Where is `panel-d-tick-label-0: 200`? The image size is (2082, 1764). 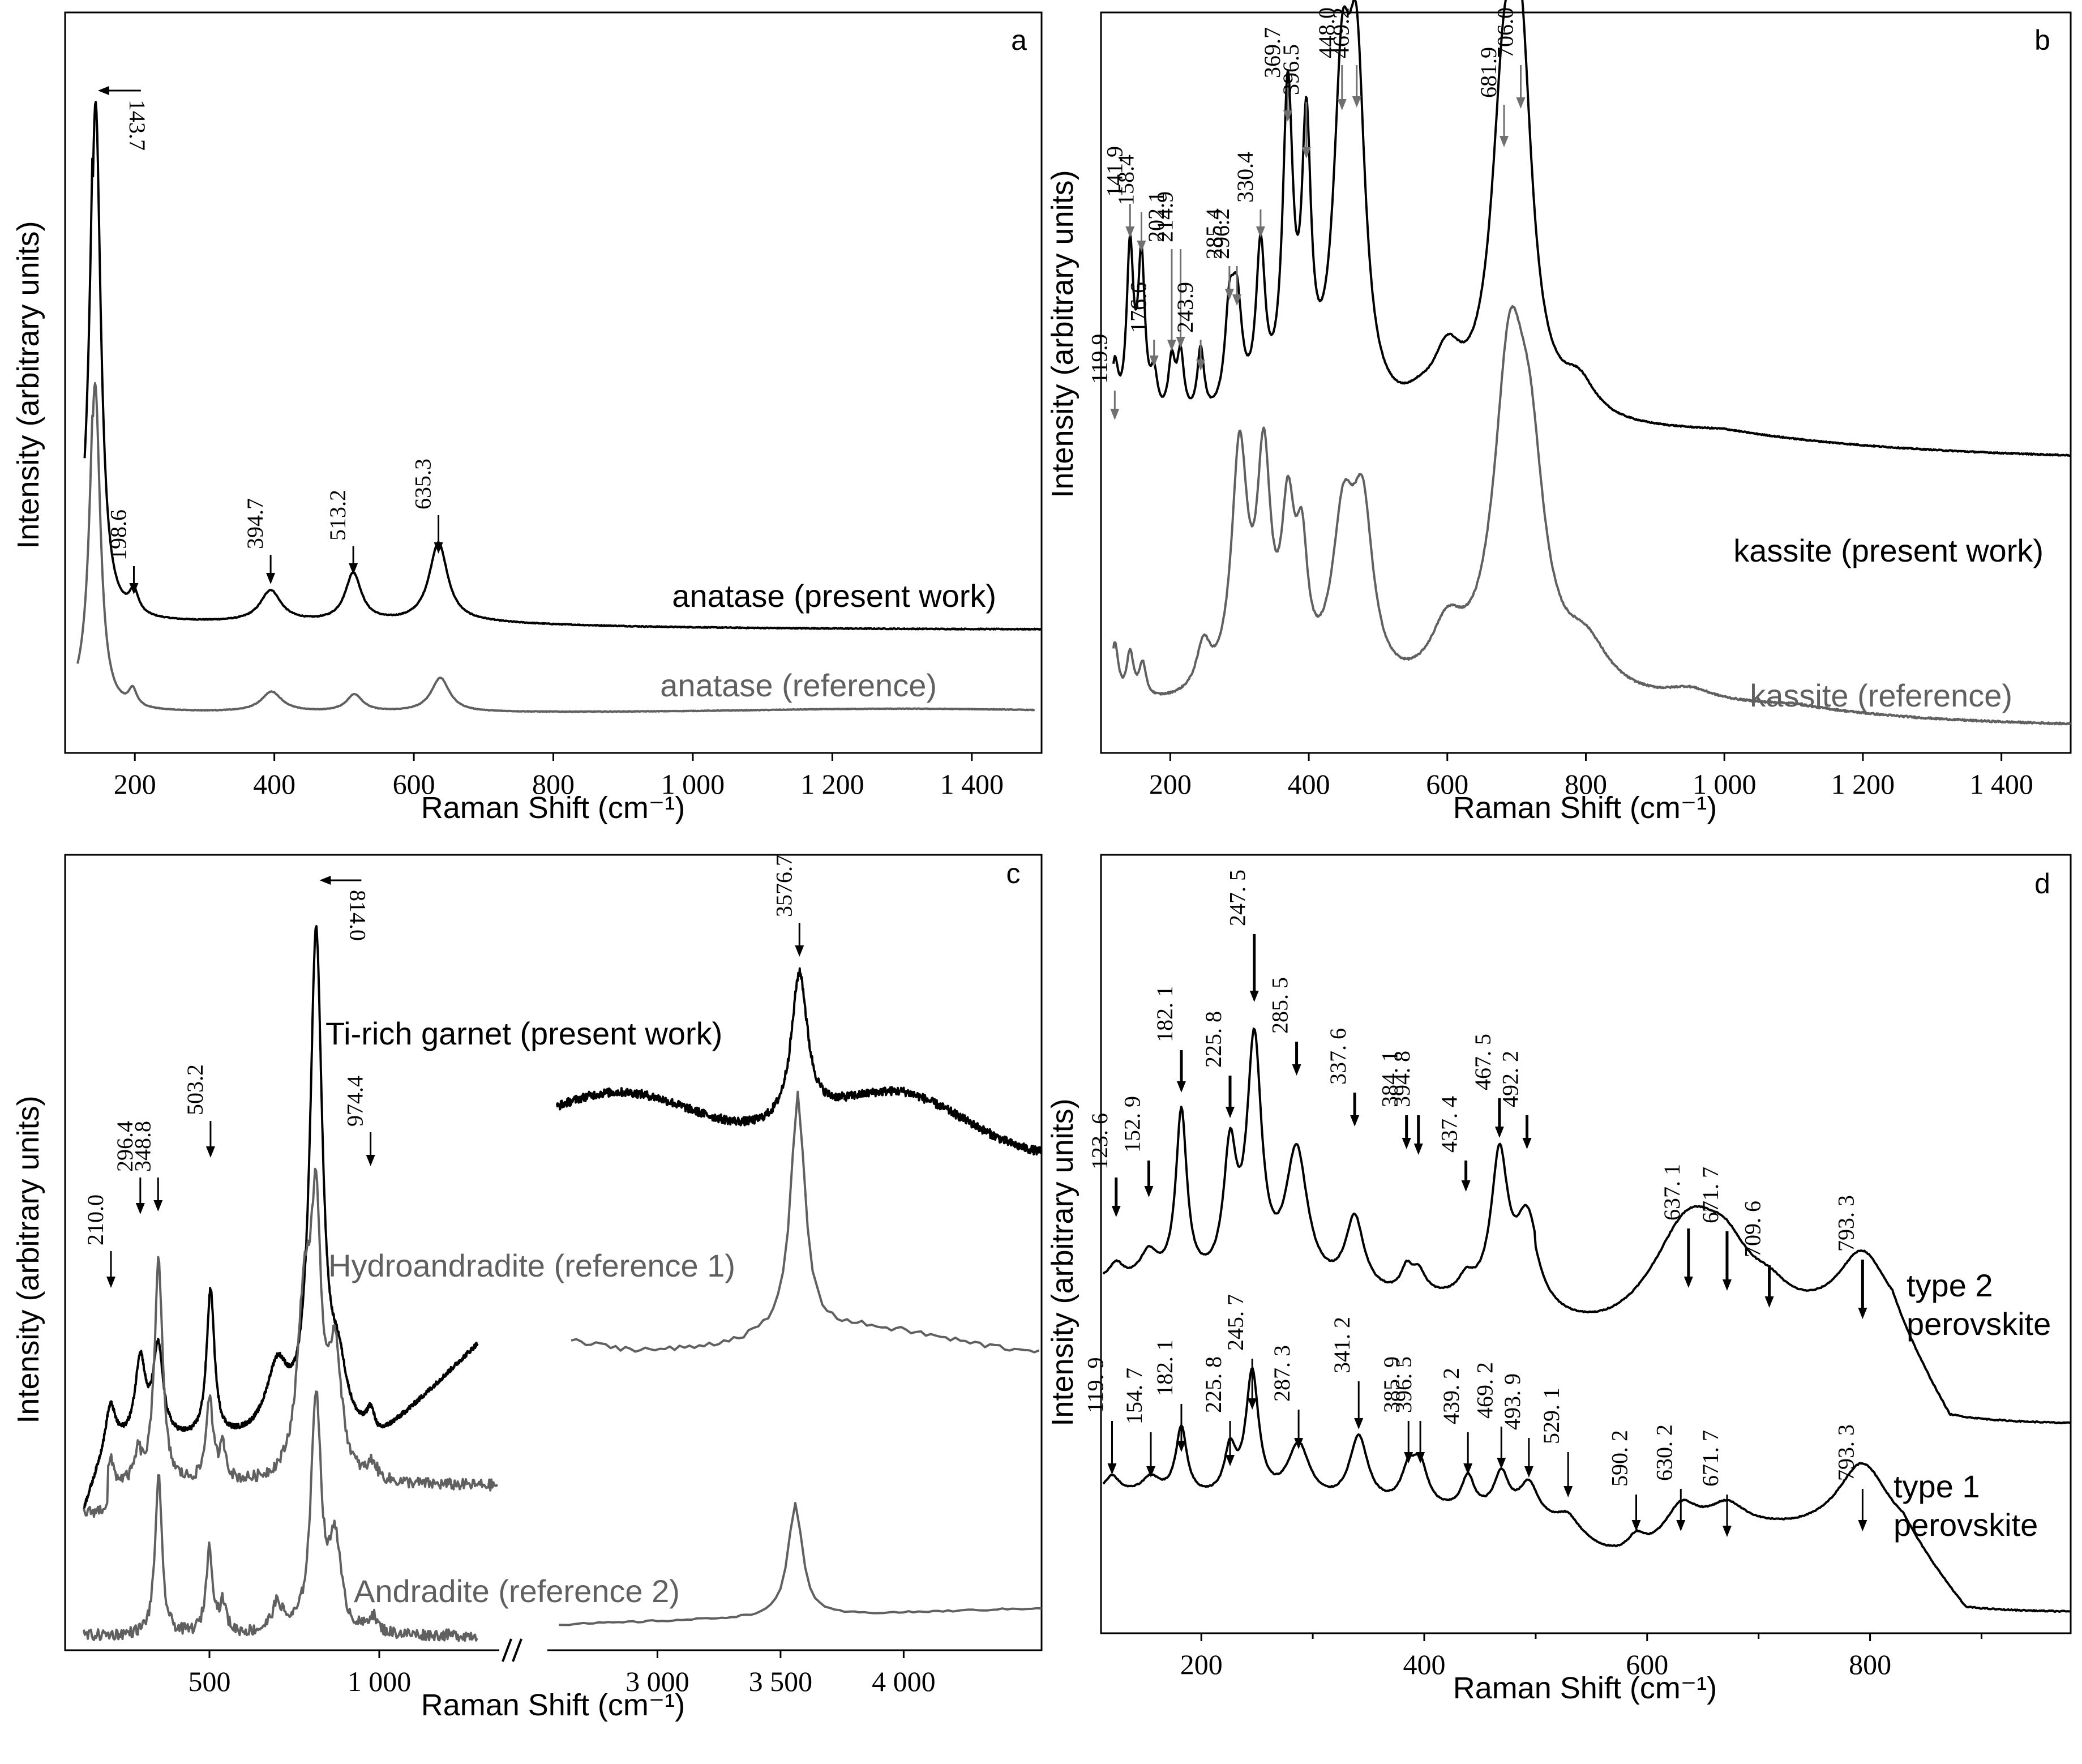 panel-d-tick-label-0: 200 is located at coordinates (1201, 1665).